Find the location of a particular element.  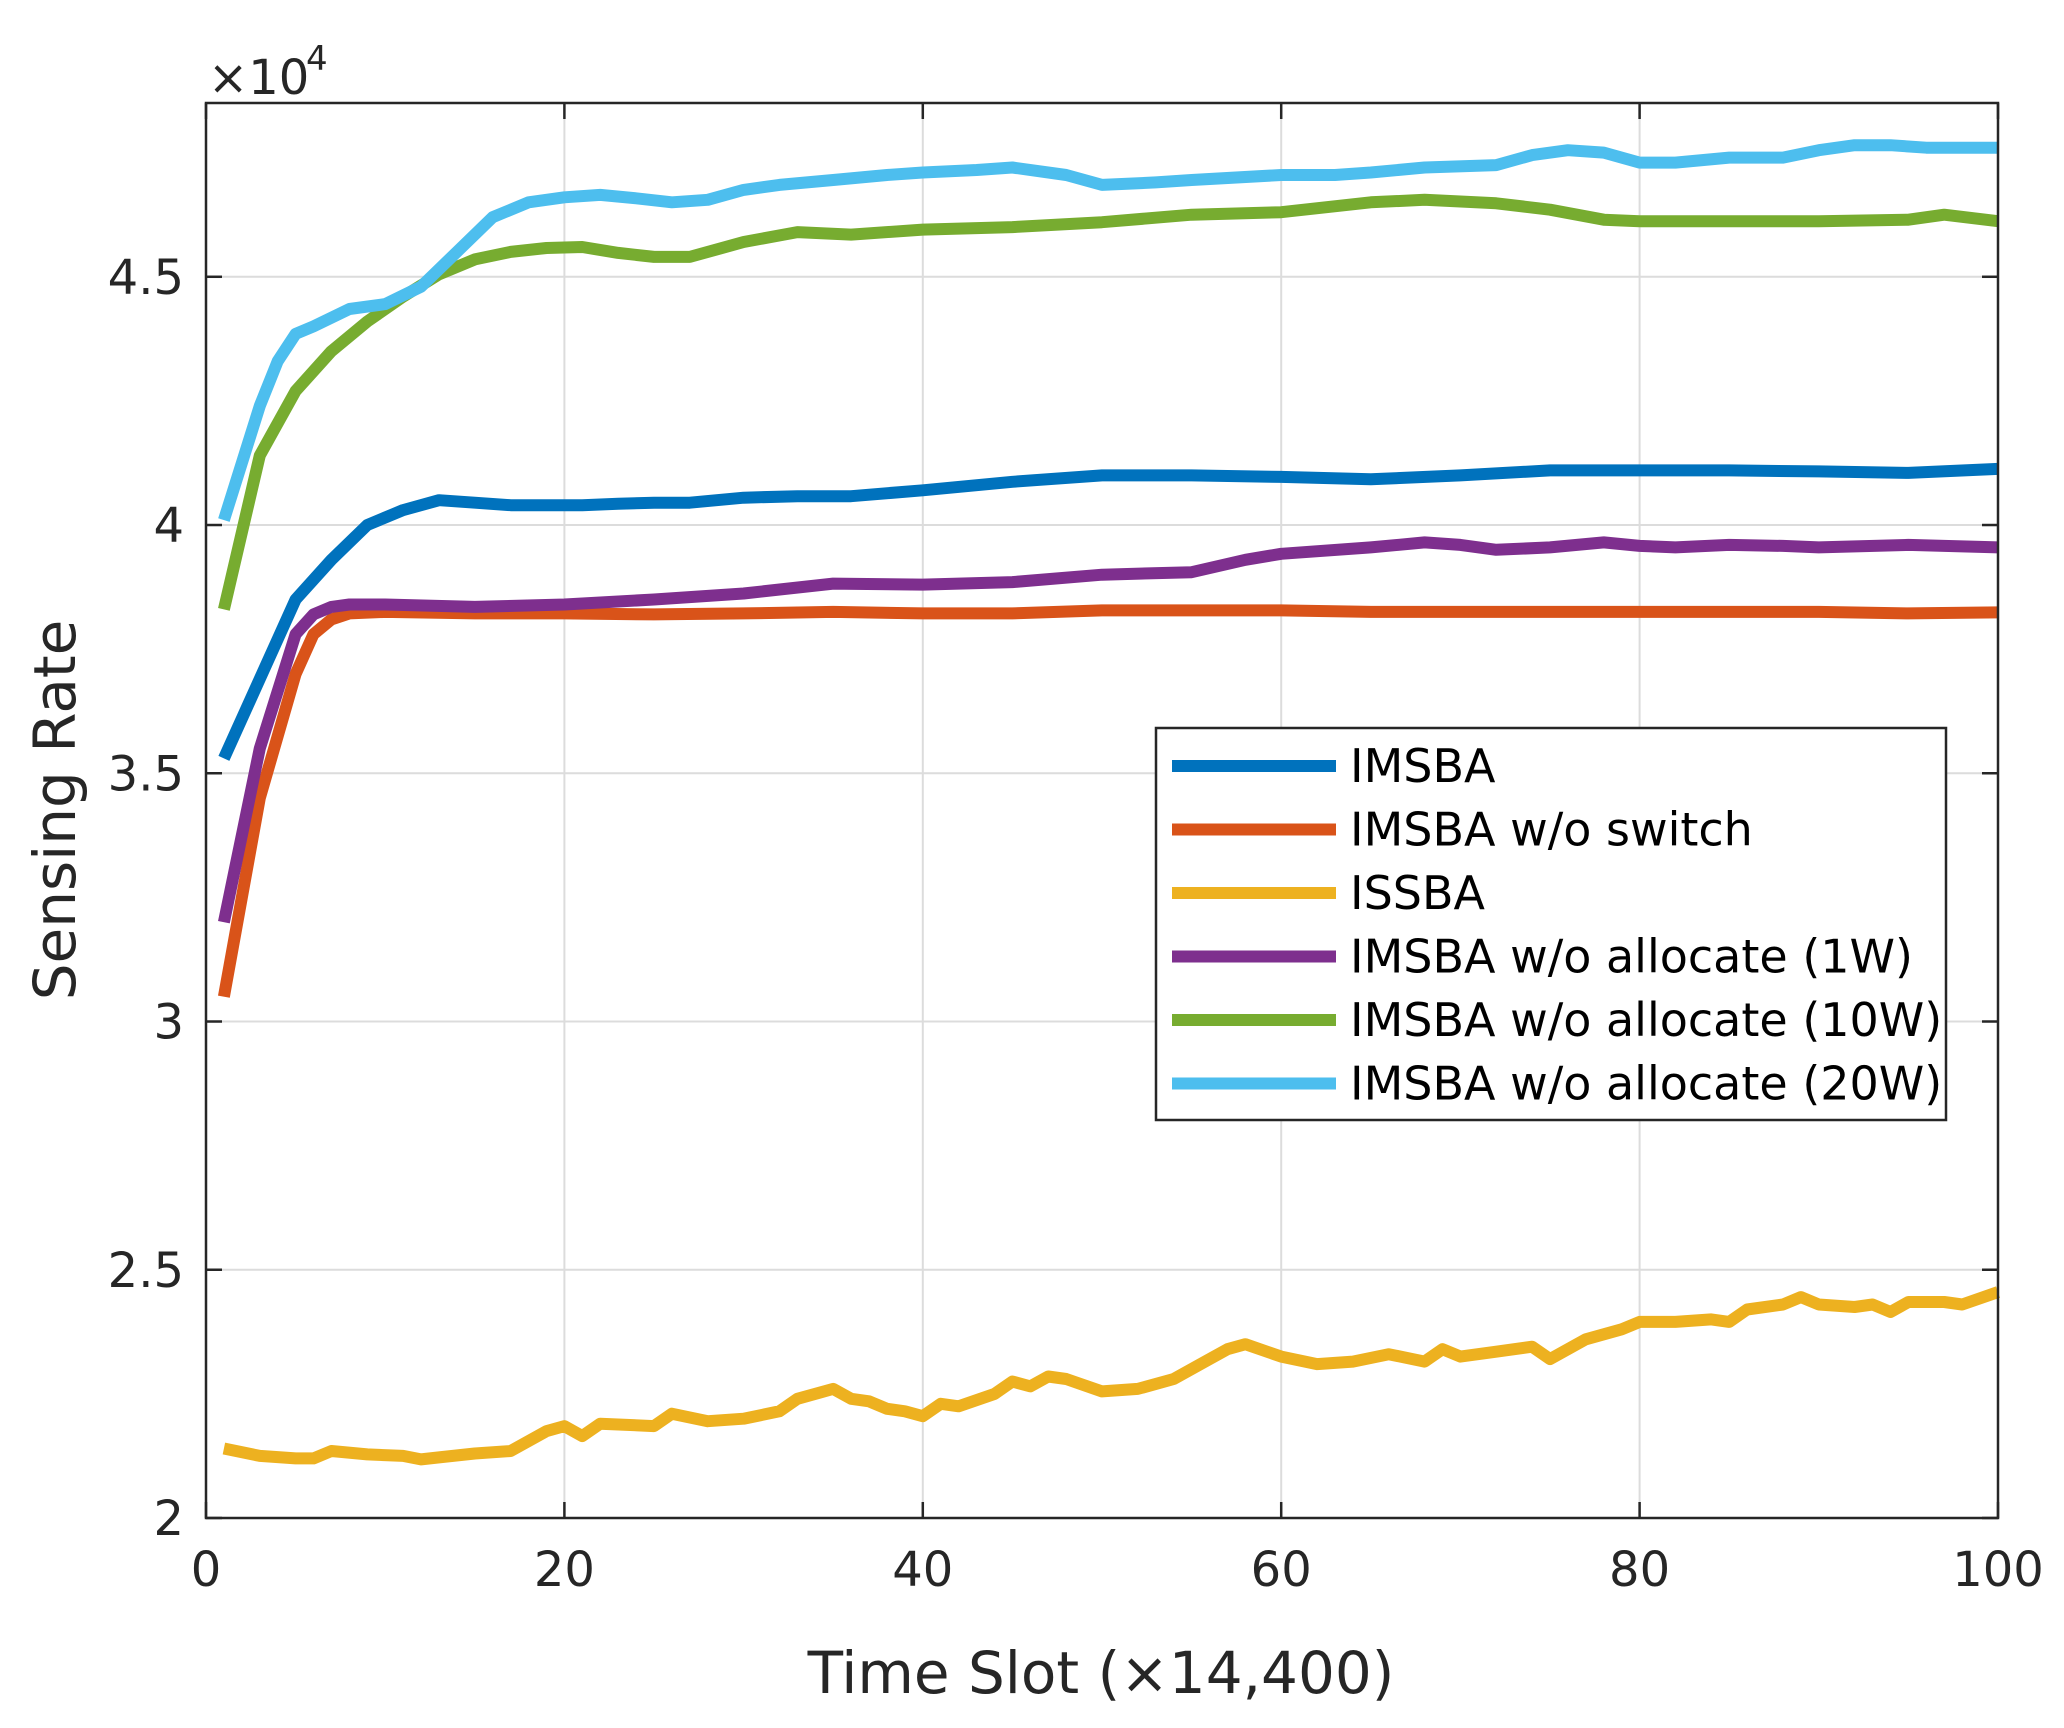

x-tick-label: 60 is located at coordinates (1281, 1570).